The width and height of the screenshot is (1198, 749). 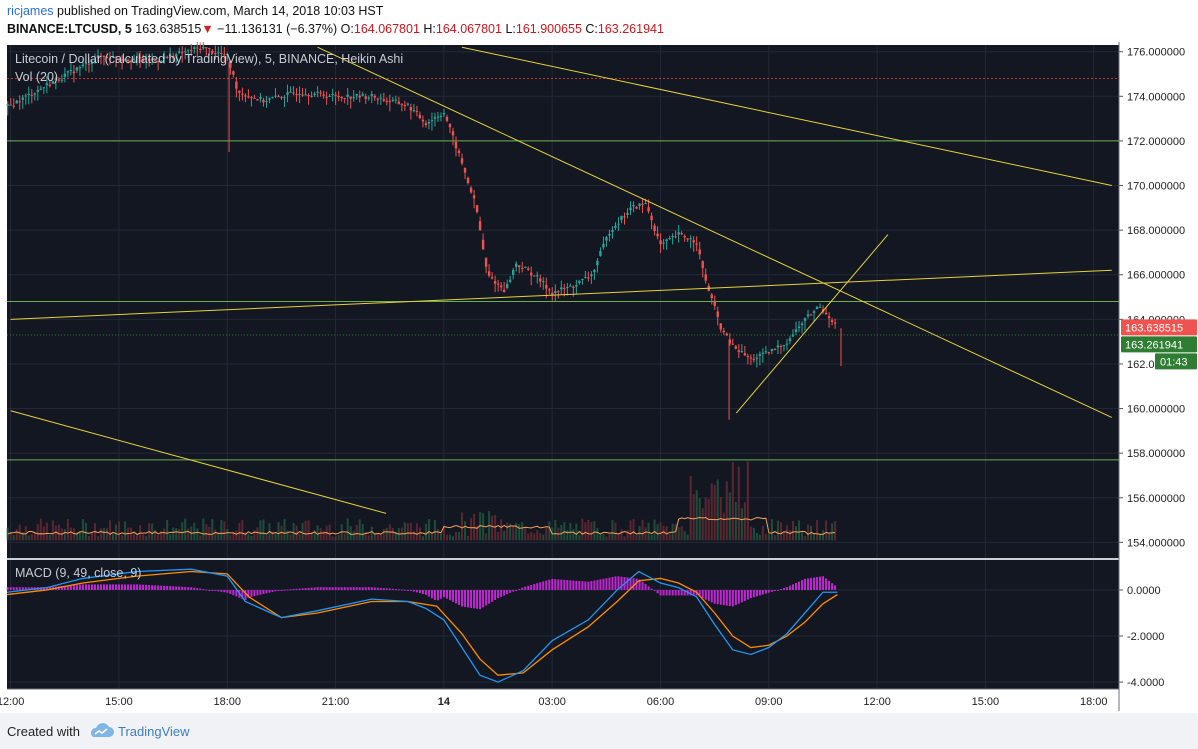 I want to click on last-price: 163.638515, so click(x=168, y=29).